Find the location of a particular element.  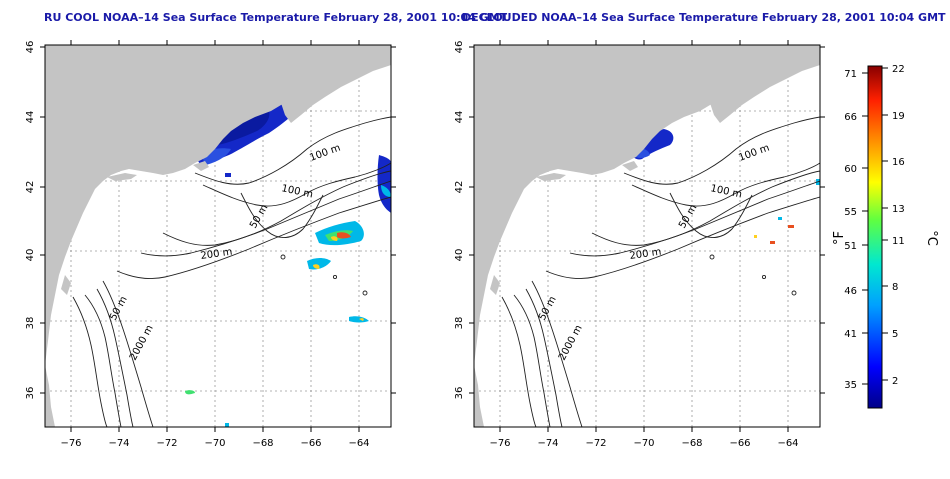

cb-f-label: 46 is located at coordinates (850, 291).